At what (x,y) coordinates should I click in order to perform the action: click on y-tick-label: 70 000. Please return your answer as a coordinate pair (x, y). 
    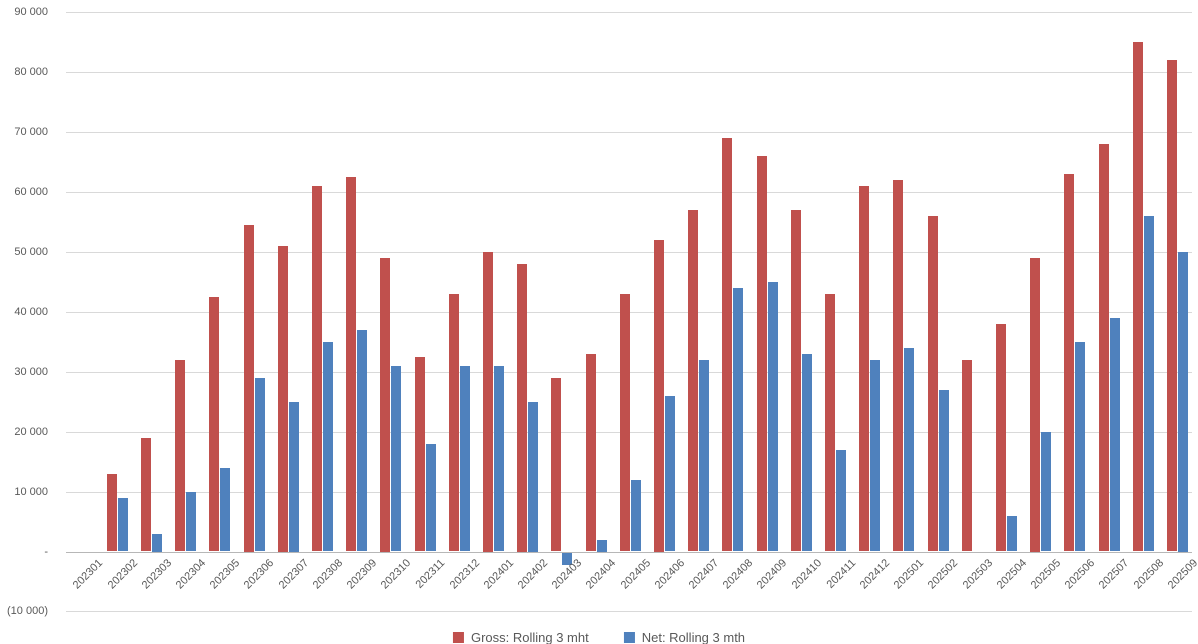
    Looking at the image, I should click on (31, 132).